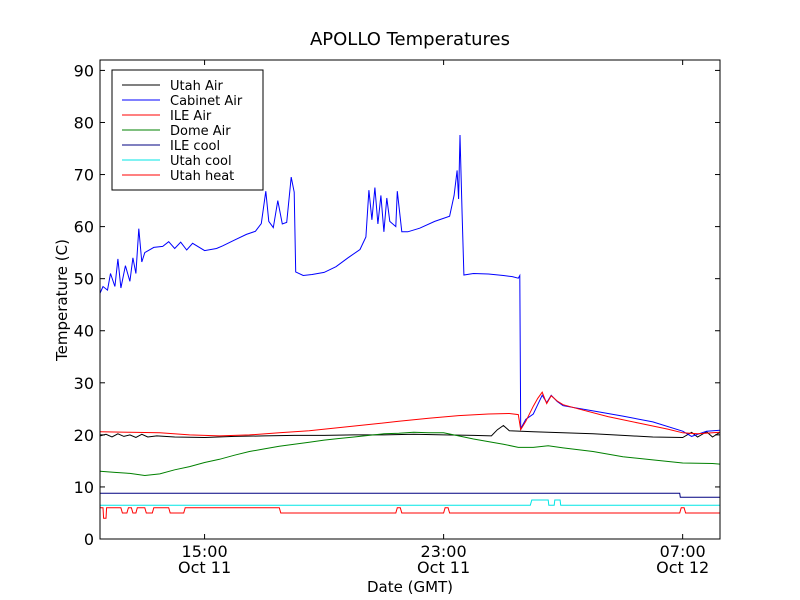 The image size is (800, 600). I want to click on series-line-dome-air, so click(410, 454).